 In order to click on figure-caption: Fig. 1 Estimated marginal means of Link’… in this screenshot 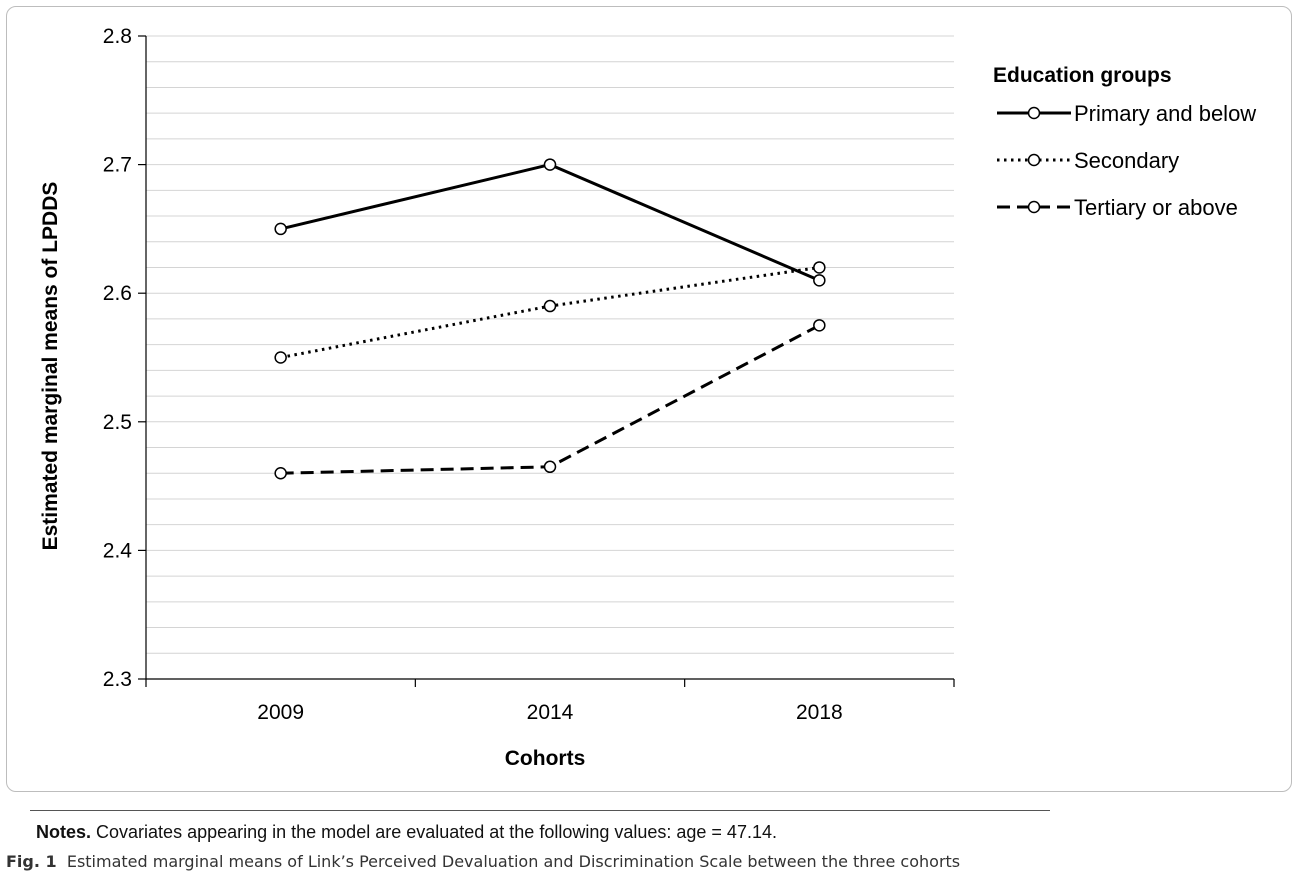, I will do `click(483, 861)`.